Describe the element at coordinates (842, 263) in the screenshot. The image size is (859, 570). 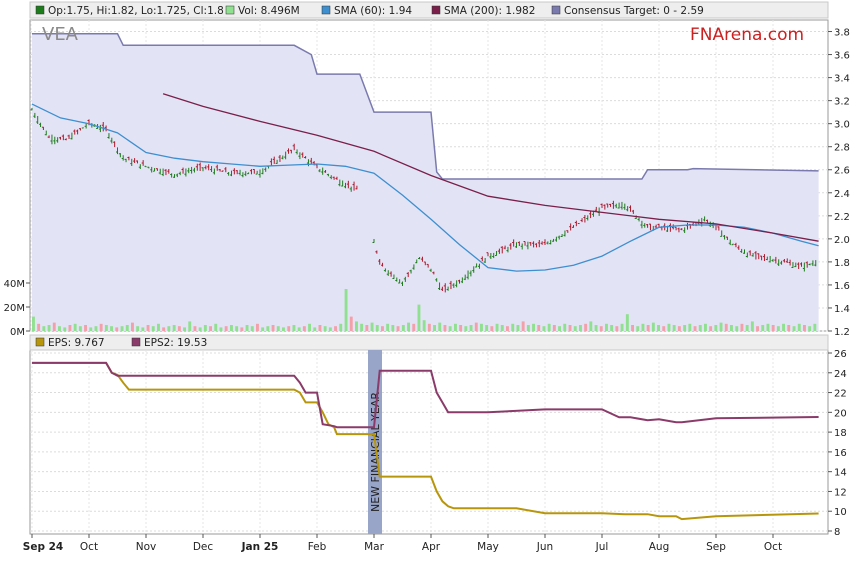
I see `price-tick-label: 1.8` at that location.